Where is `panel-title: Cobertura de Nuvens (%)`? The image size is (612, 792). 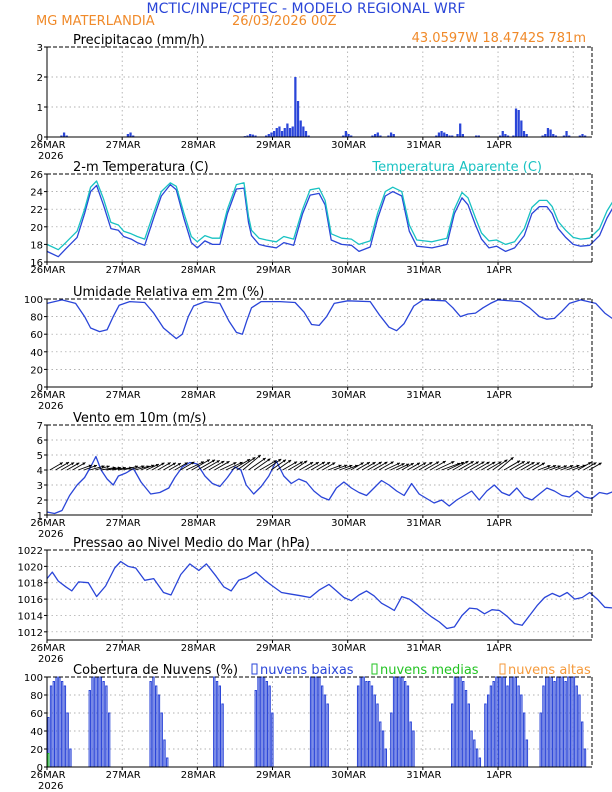 panel-title: Cobertura de Nuvens (%) is located at coordinates (155, 670).